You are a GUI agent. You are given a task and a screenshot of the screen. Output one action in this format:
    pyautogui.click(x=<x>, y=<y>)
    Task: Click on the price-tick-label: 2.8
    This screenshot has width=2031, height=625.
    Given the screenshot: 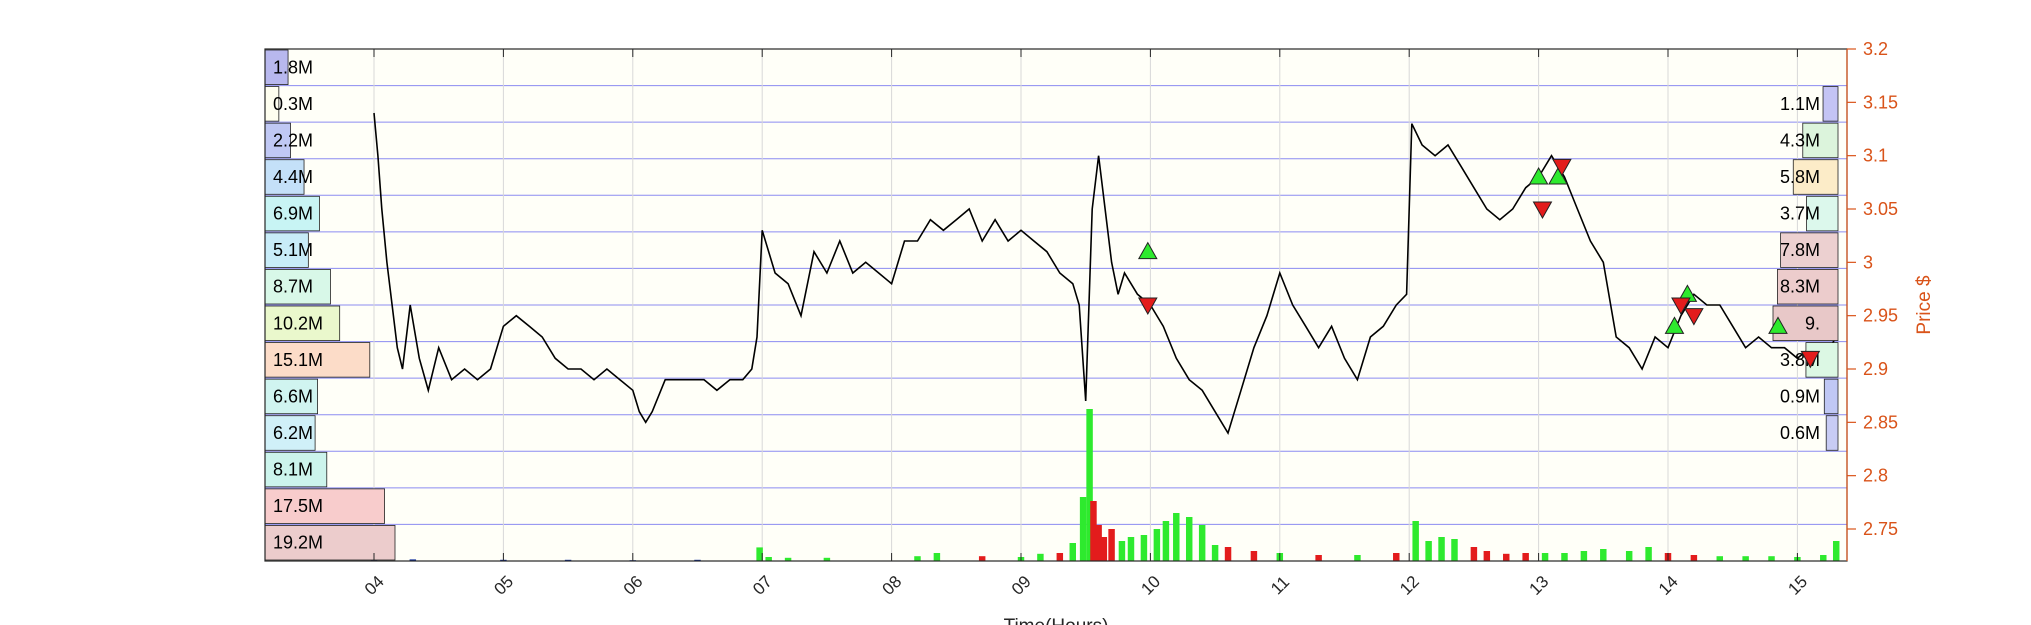 What is the action you would take?
    pyautogui.click(x=1875, y=476)
    